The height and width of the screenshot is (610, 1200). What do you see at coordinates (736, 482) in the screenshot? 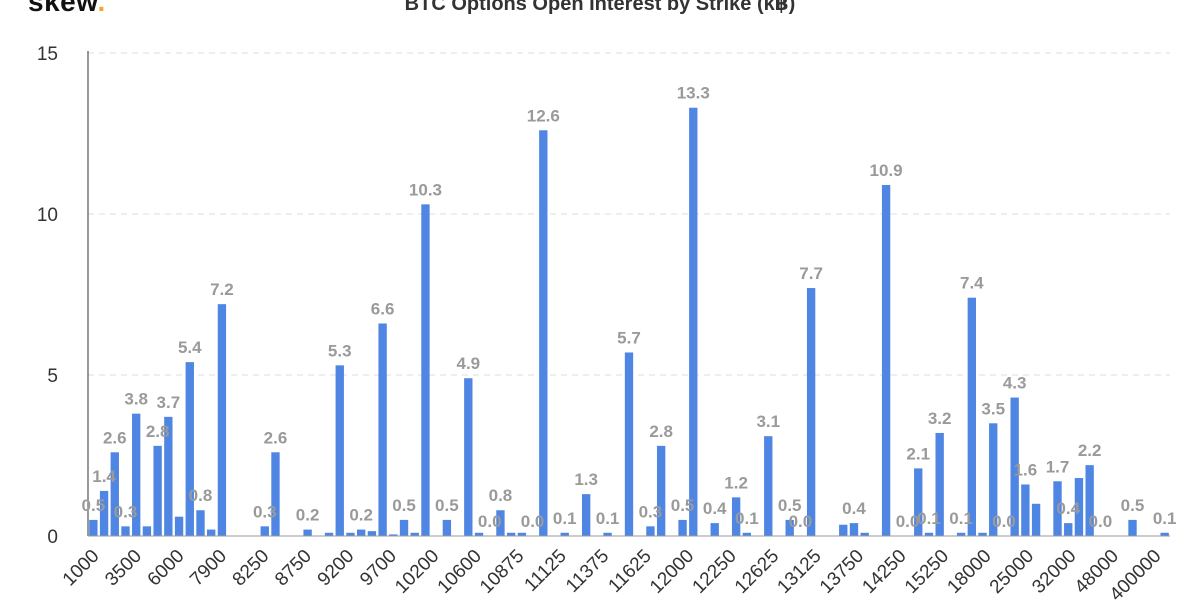
I see `data-label: 1.2` at bounding box center [736, 482].